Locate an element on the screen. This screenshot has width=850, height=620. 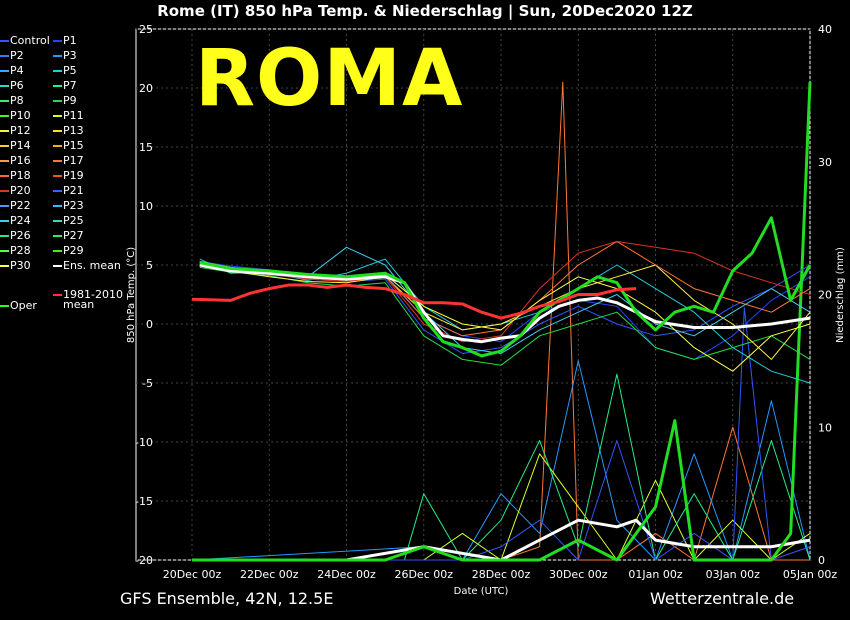
legend-entry: P8 is located at coordinates (17, 100).